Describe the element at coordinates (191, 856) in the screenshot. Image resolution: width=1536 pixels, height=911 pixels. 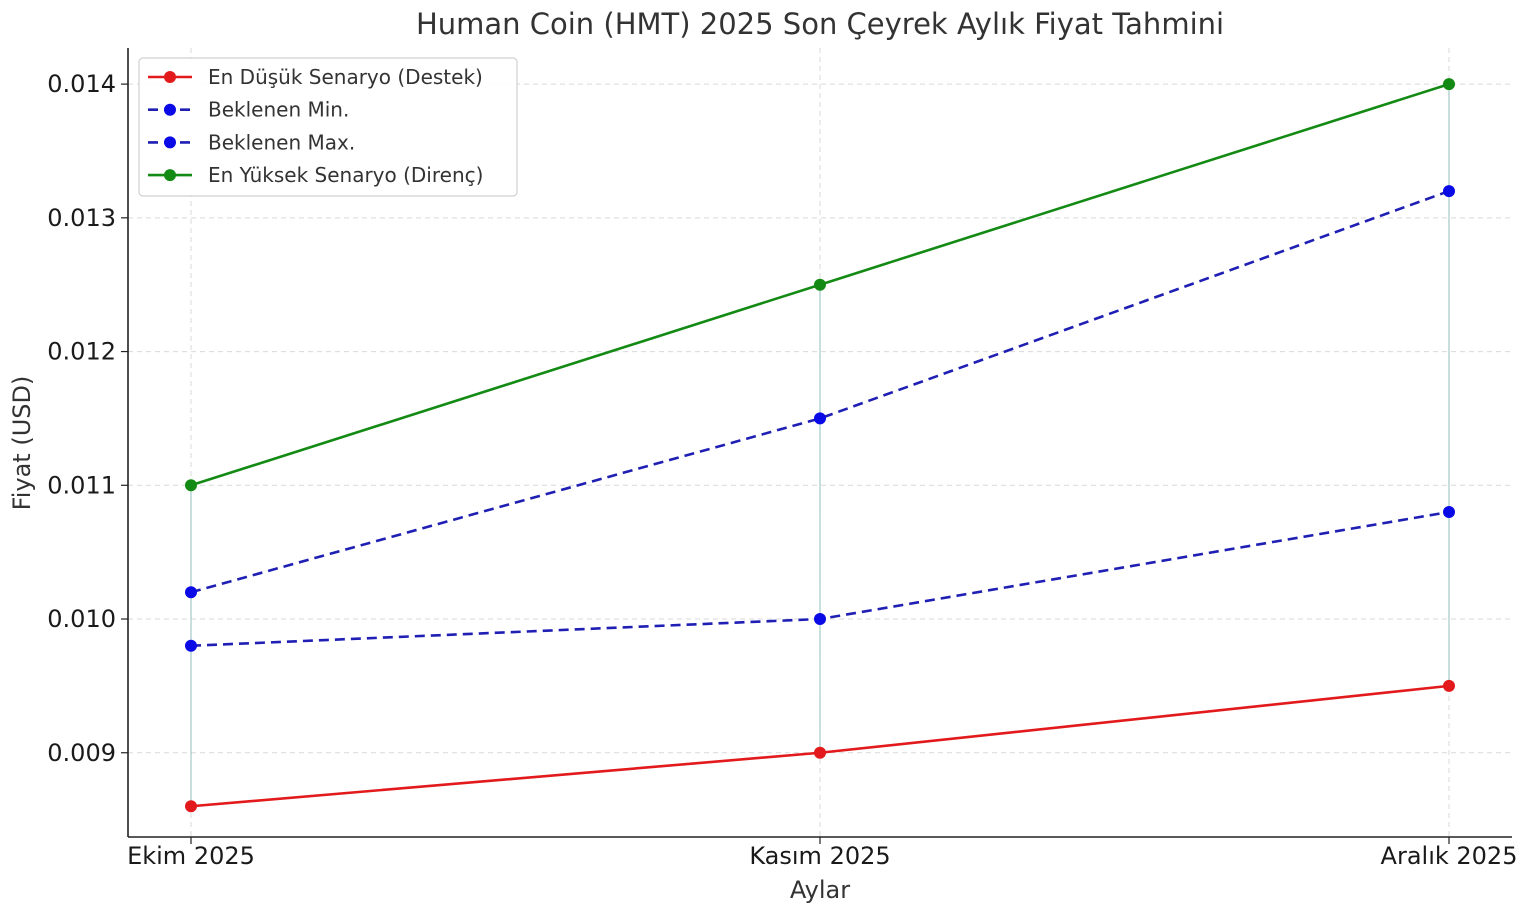
I see `x-tick-label-0: Ekim 2025` at that location.